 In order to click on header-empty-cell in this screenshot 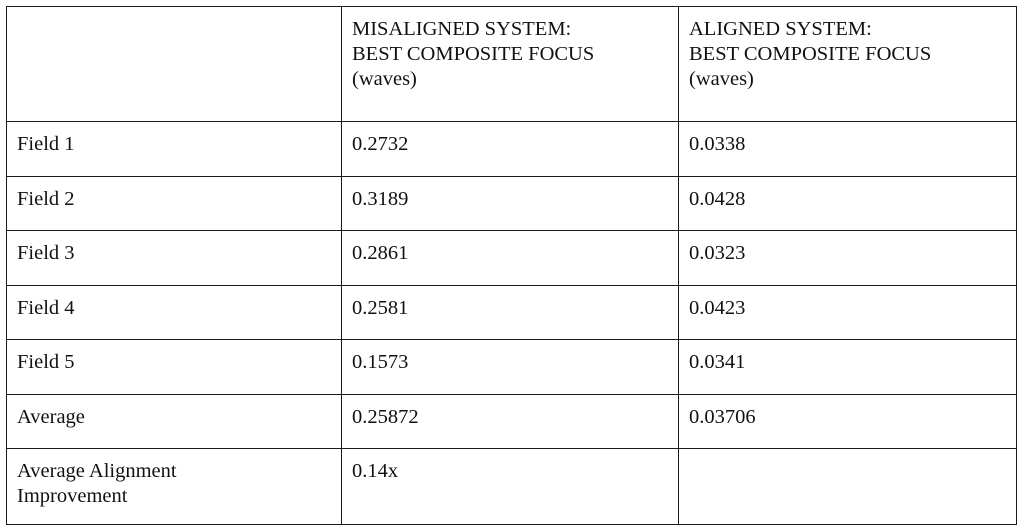, I will do `click(174, 64)`.